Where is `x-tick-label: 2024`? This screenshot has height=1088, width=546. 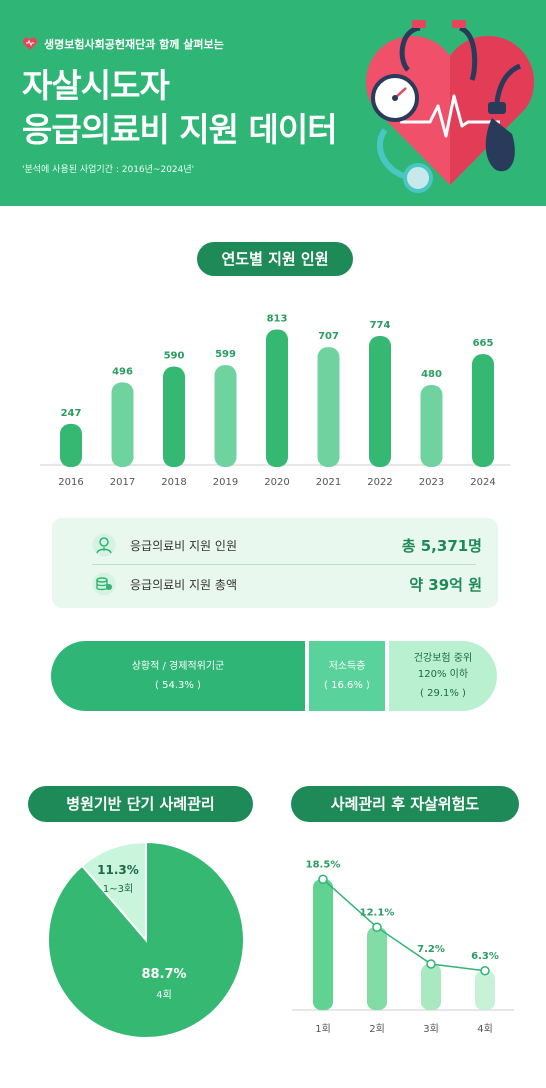
x-tick-label: 2024 is located at coordinates (482, 482).